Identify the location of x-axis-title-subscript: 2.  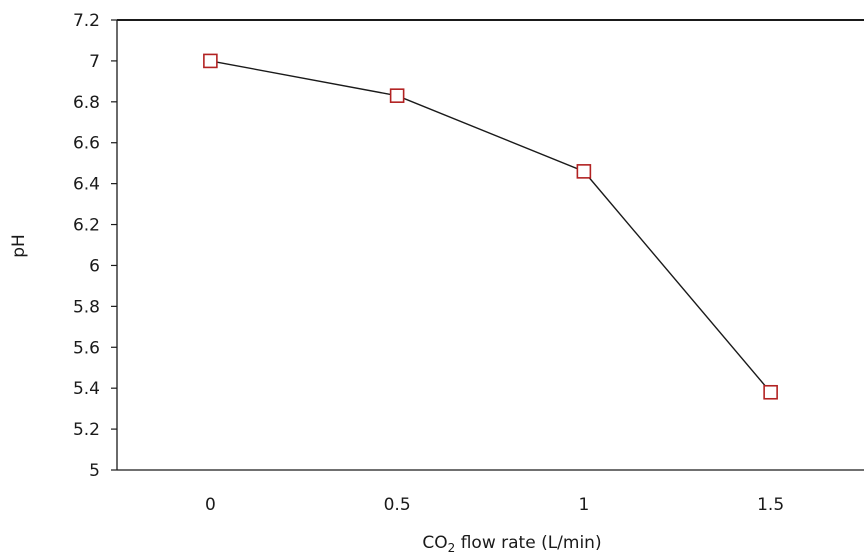
(452, 547).